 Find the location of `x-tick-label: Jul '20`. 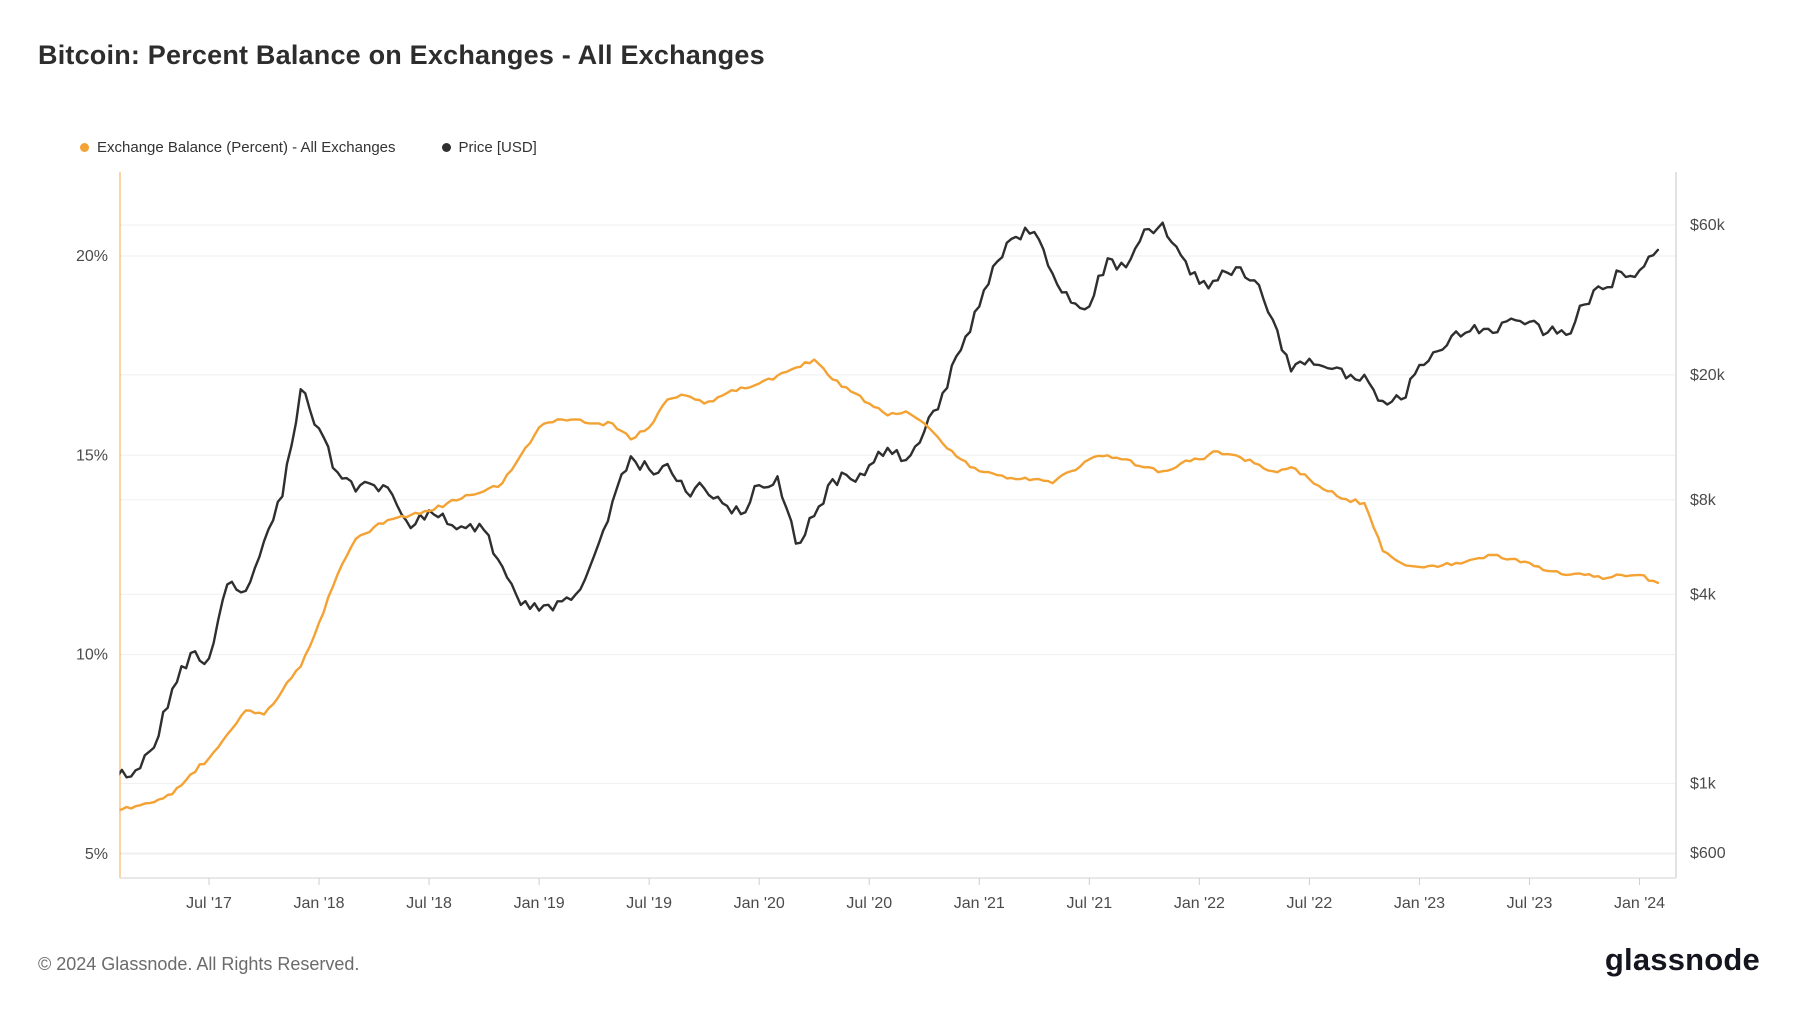

x-tick-label: Jul '20 is located at coordinates (869, 903).